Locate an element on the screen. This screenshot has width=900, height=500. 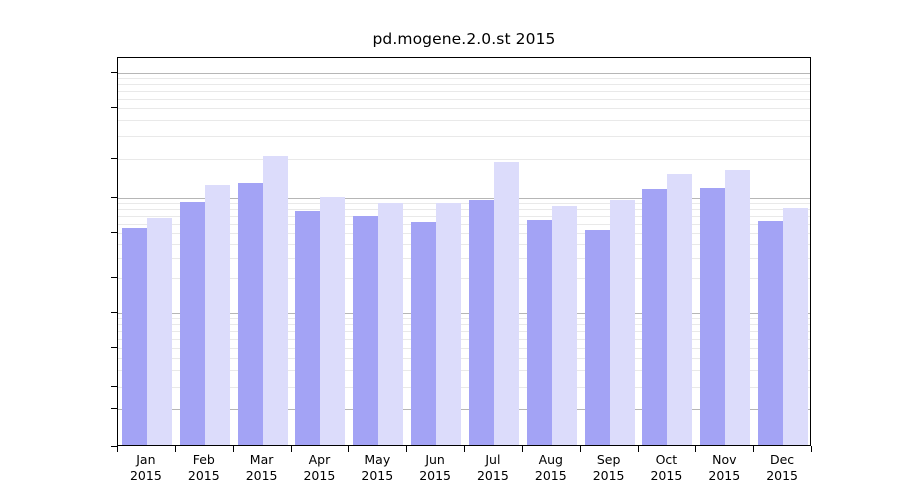
bar-distinct-ips-may is located at coordinates (366, 330).